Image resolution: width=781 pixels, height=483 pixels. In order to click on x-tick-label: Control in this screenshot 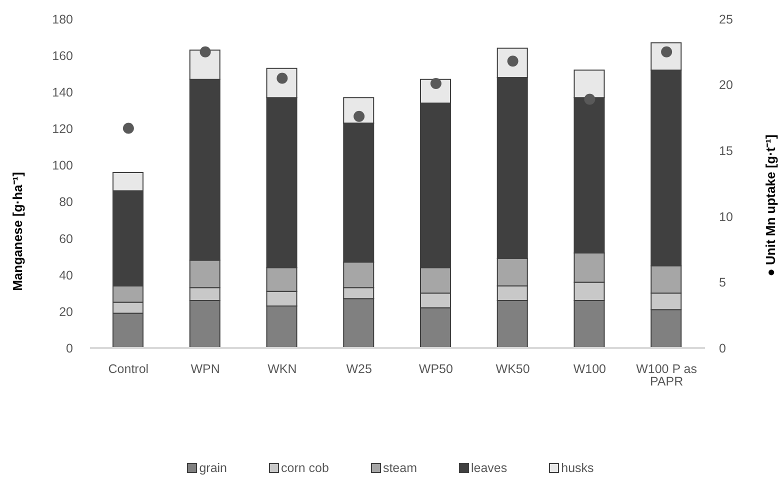, I will do `click(128, 369)`.